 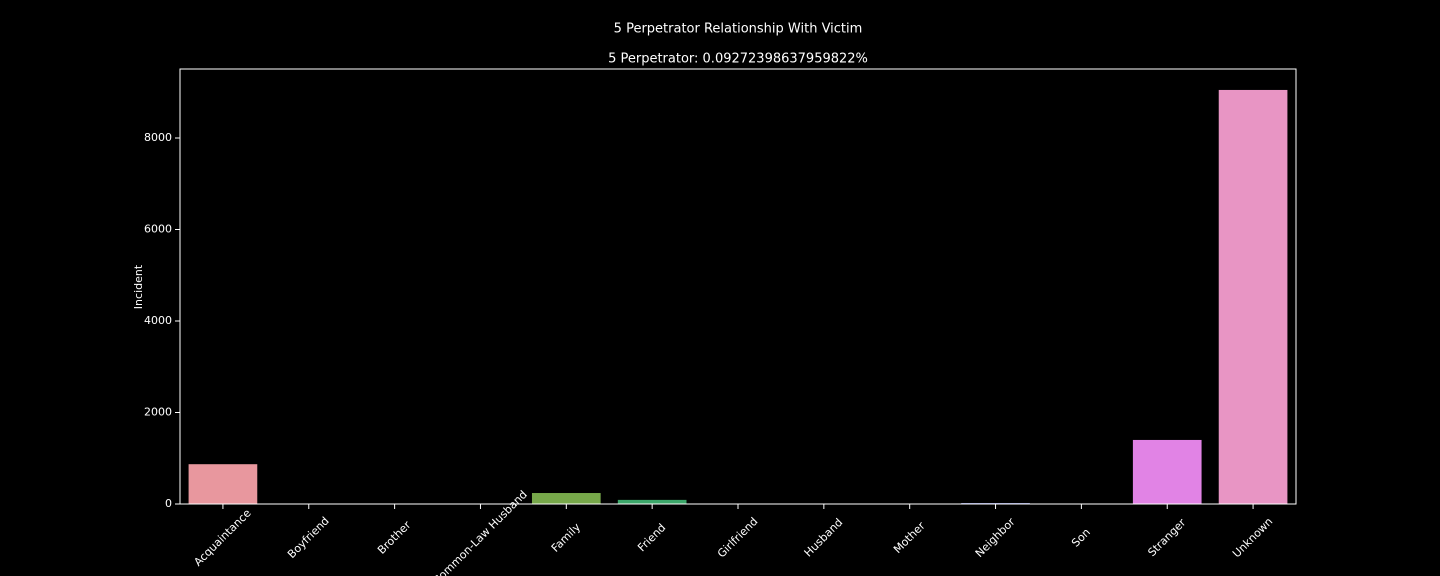 What do you see at coordinates (158, 411) in the screenshot?
I see `y-tick-label: 2000` at bounding box center [158, 411].